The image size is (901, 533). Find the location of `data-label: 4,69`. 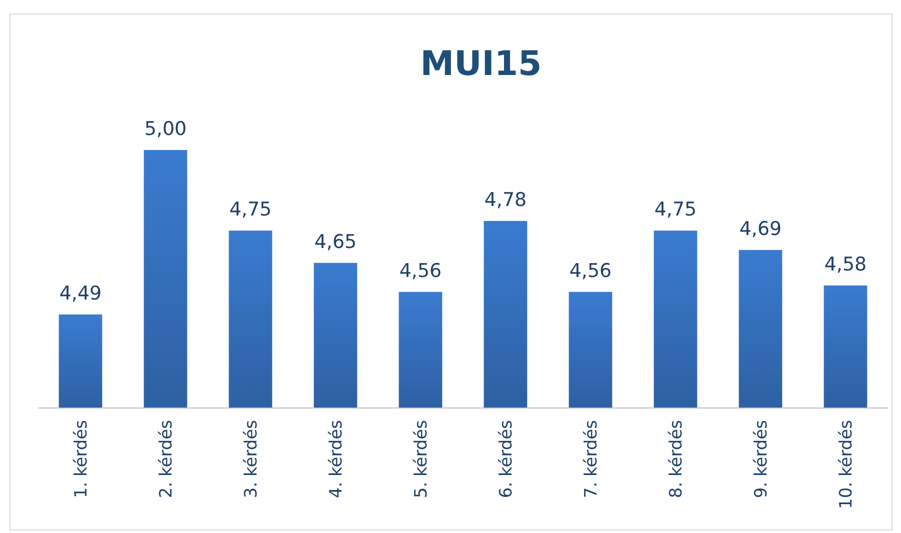

data-label: 4,69 is located at coordinates (760, 229).